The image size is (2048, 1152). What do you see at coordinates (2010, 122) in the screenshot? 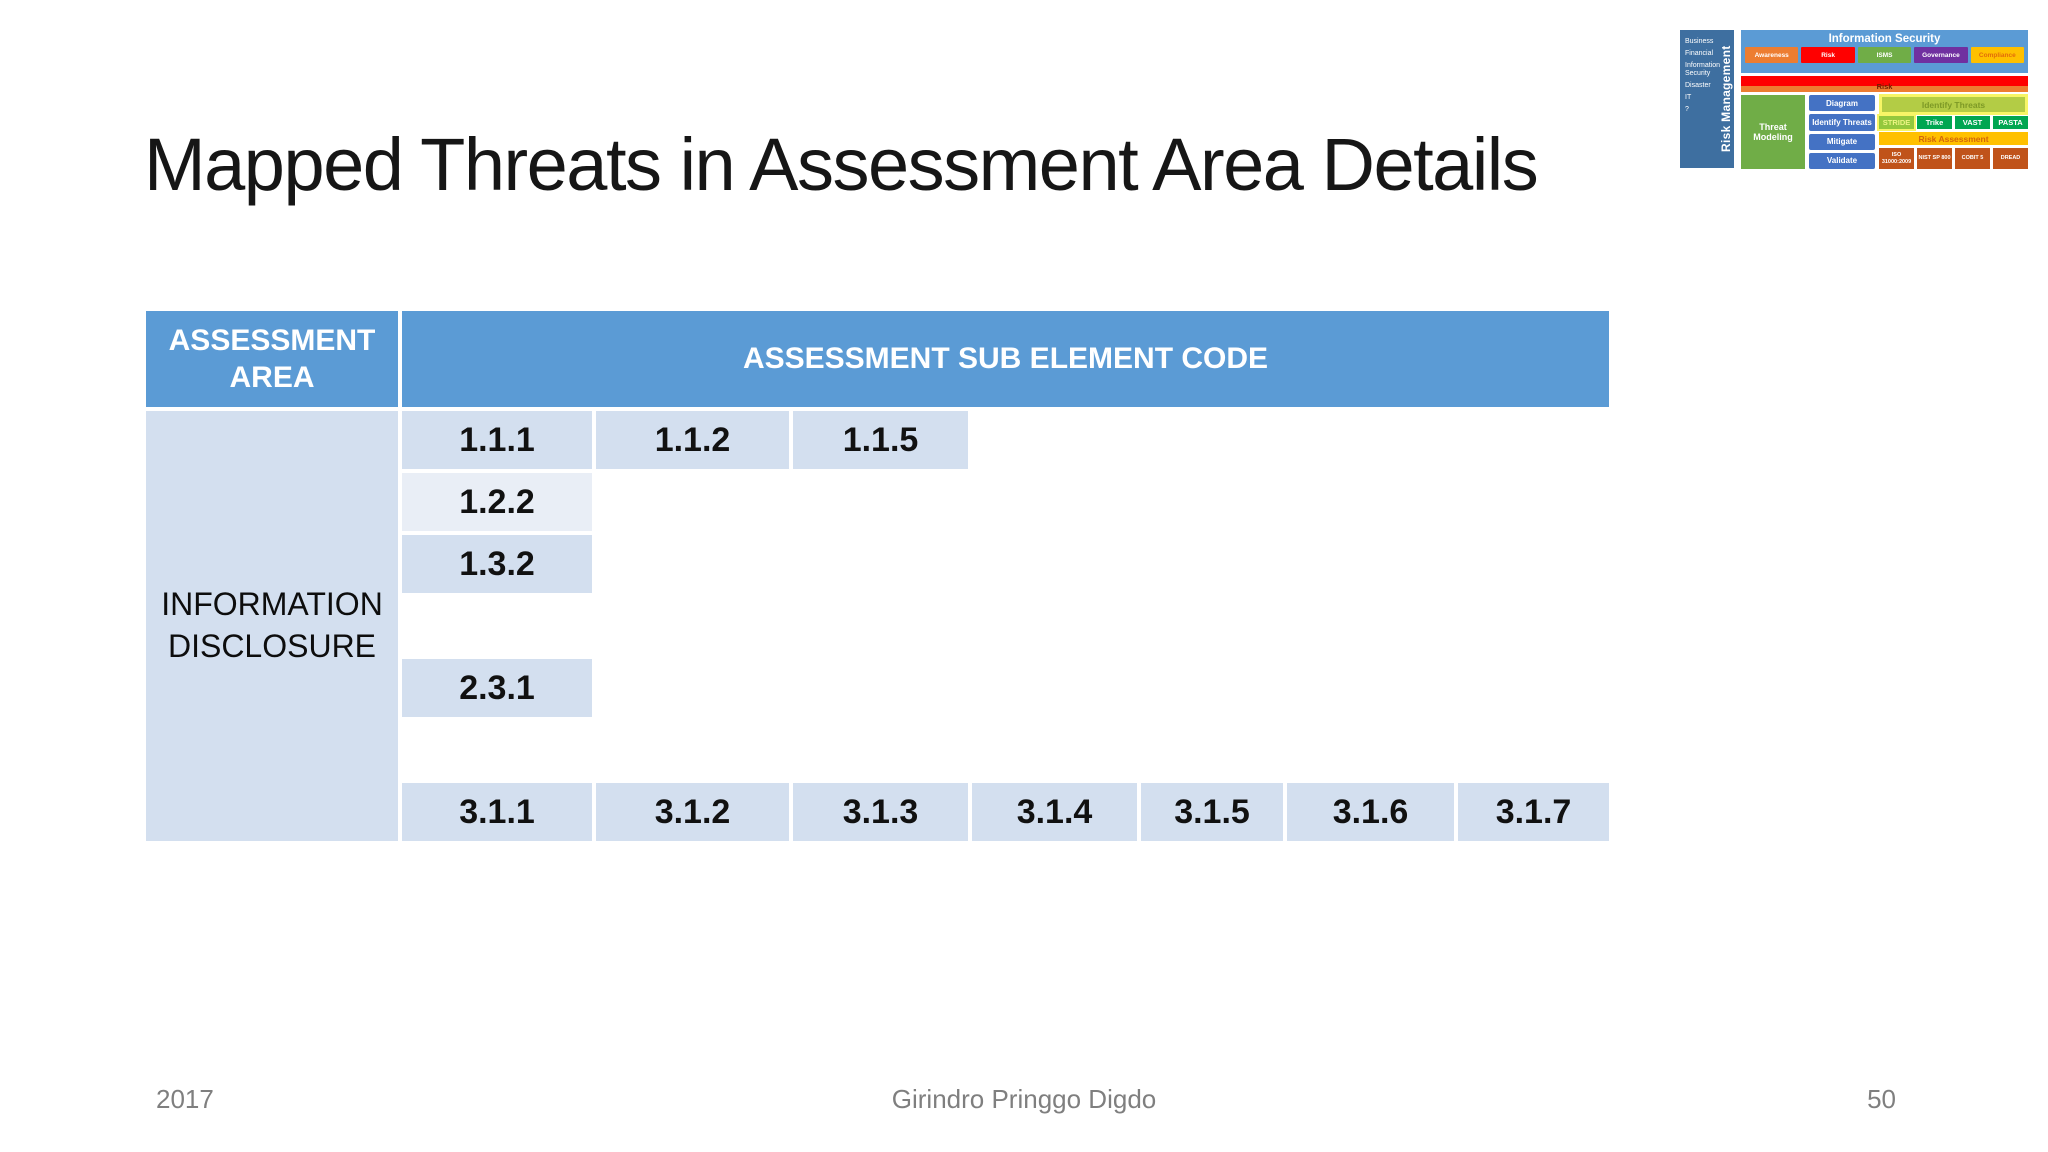
I see `method-pasta: PASTA` at bounding box center [2010, 122].